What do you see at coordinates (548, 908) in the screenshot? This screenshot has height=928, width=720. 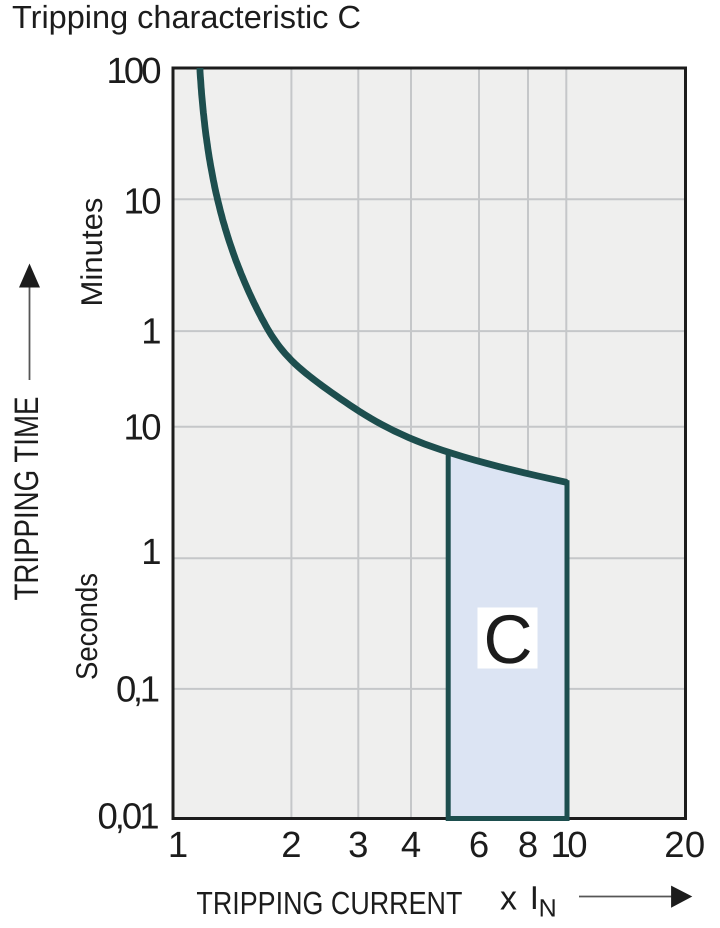 I see `svg-text: N` at bounding box center [548, 908].